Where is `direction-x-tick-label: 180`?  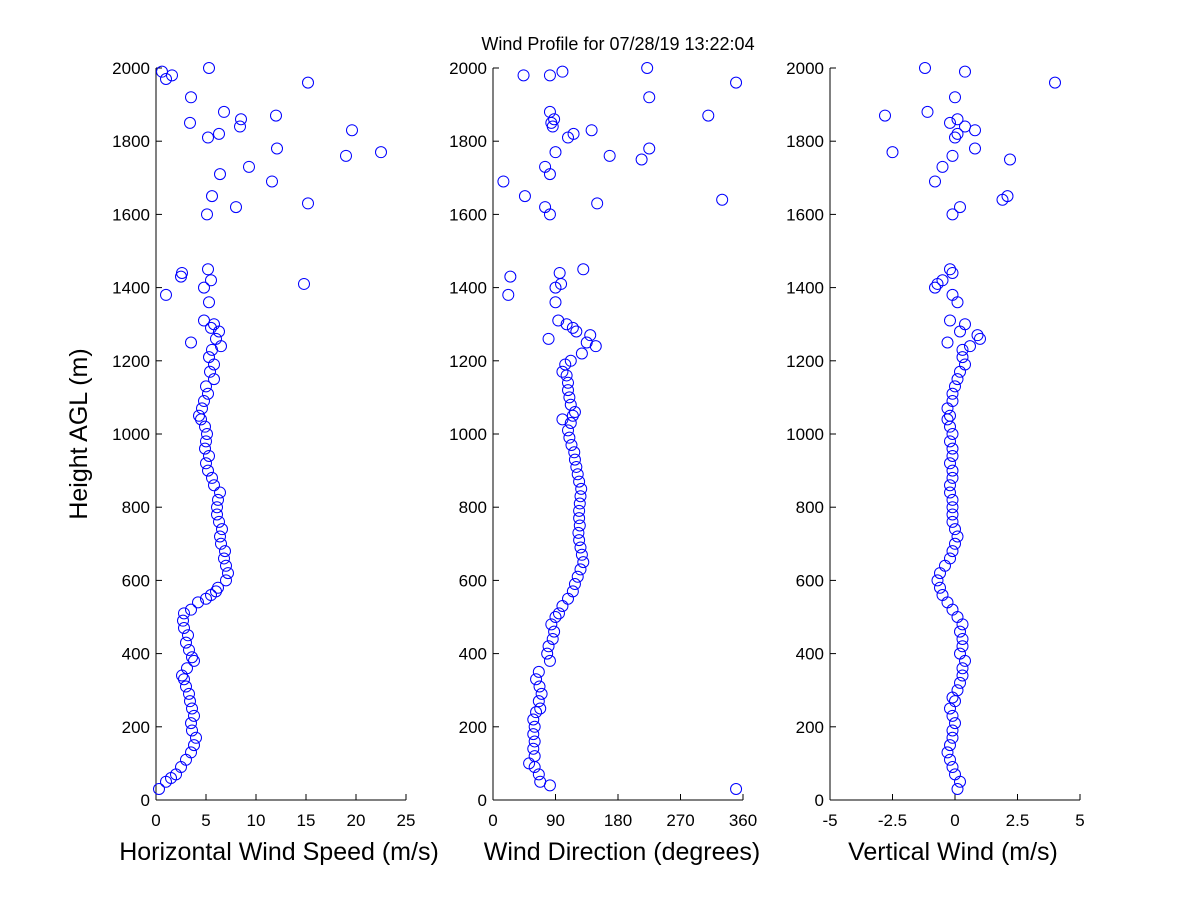 direction-x-tick-label: 180 is located at coordinates (618, 820).